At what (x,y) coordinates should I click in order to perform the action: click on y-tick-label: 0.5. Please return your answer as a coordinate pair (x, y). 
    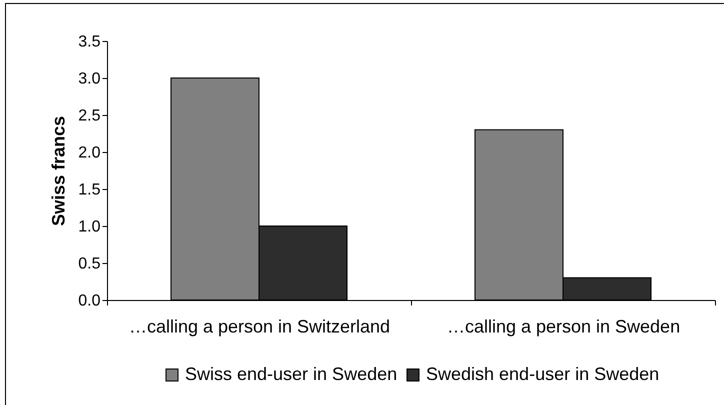
    Looking at the image, I should click on (89, 264).